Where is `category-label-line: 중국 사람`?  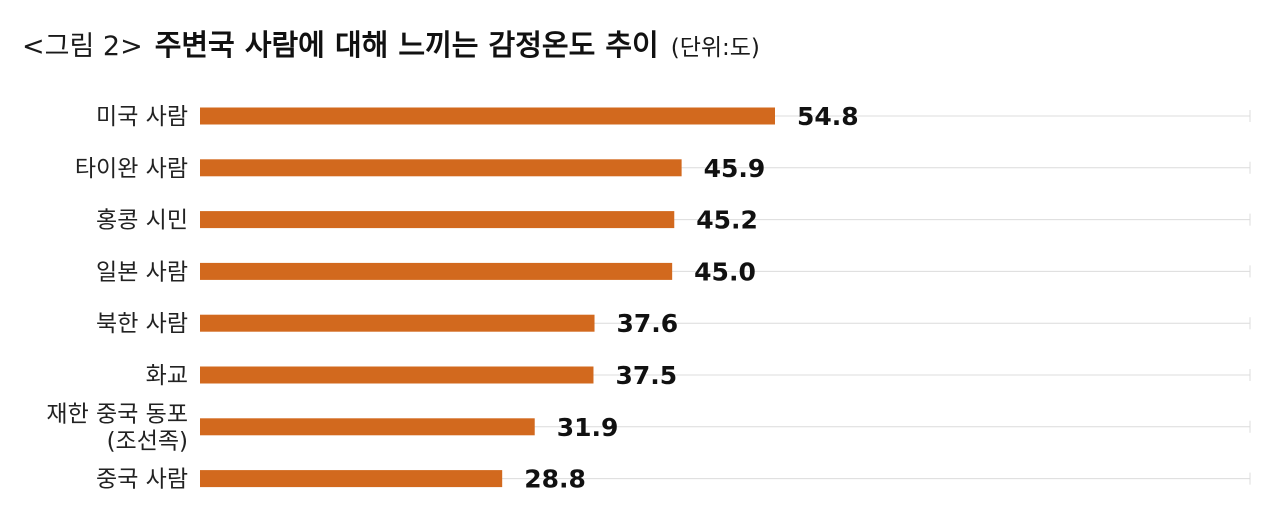
category-label-line: 중국 사람 is located at coordinates (142, 480).